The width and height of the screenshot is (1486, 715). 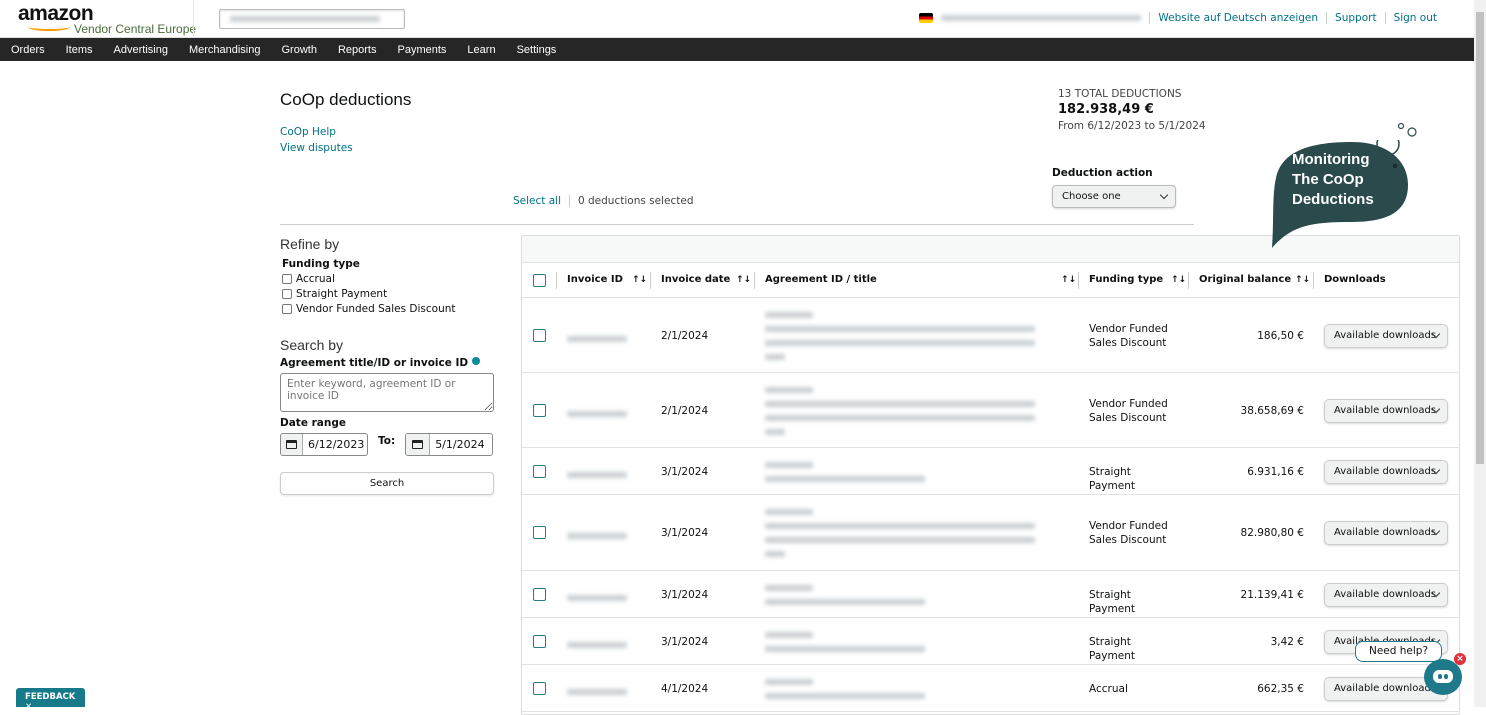 What do you see at coordinates (1287, 641) in the screenshot?
I see `original-balance: 3,42 €` at bounding box center [1287, 641].